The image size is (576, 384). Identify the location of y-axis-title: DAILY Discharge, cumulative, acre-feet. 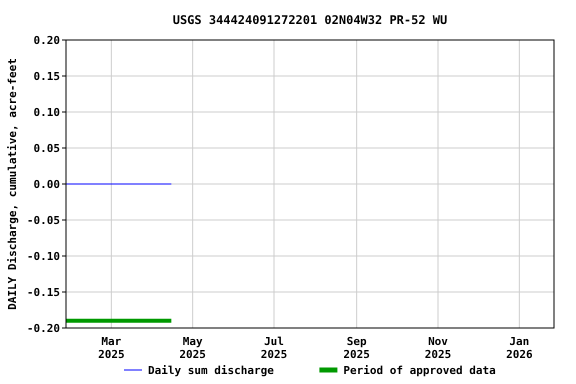
(12, 184).